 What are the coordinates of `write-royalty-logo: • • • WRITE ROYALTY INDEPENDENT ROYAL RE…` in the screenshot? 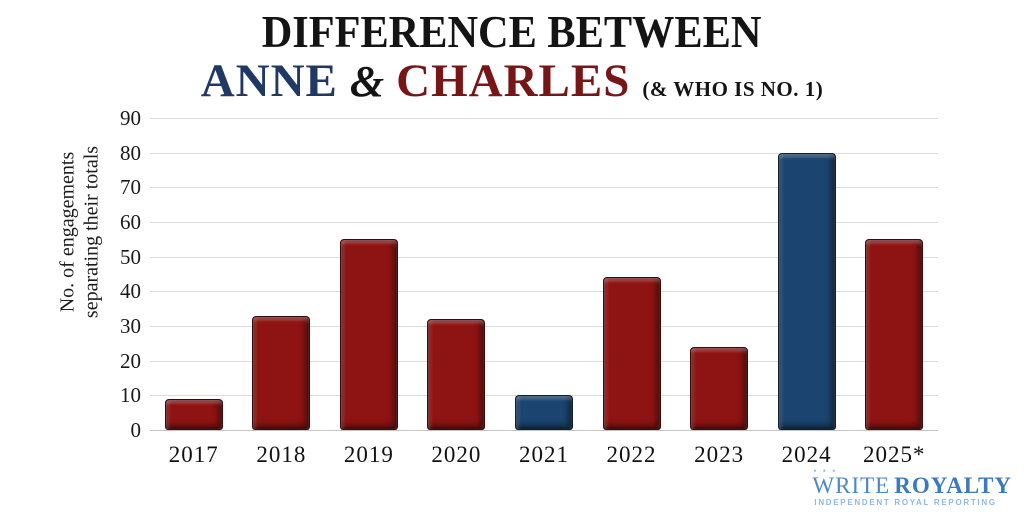 It's located at (912, 487).